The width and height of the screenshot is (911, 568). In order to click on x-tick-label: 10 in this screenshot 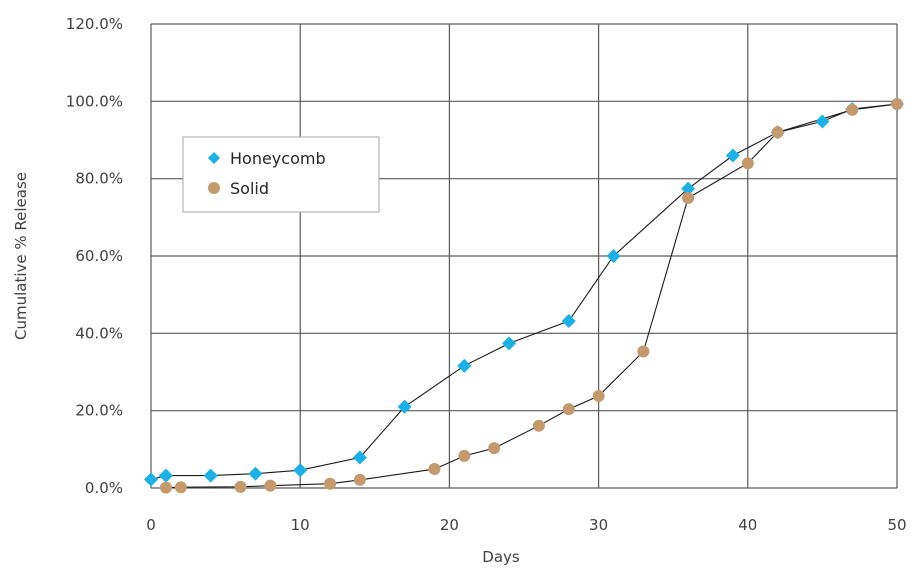, I will do `click(300, 525)`.